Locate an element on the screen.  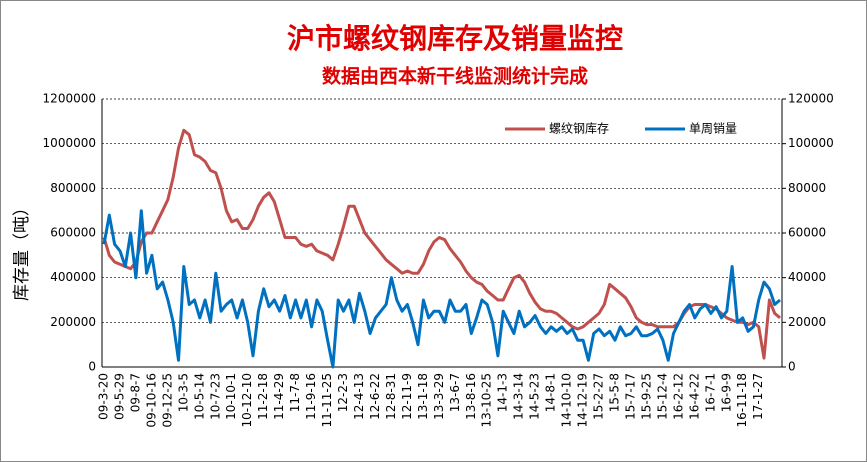
x-tick-label: 11-9-16 is located at coordinates (311, 396).